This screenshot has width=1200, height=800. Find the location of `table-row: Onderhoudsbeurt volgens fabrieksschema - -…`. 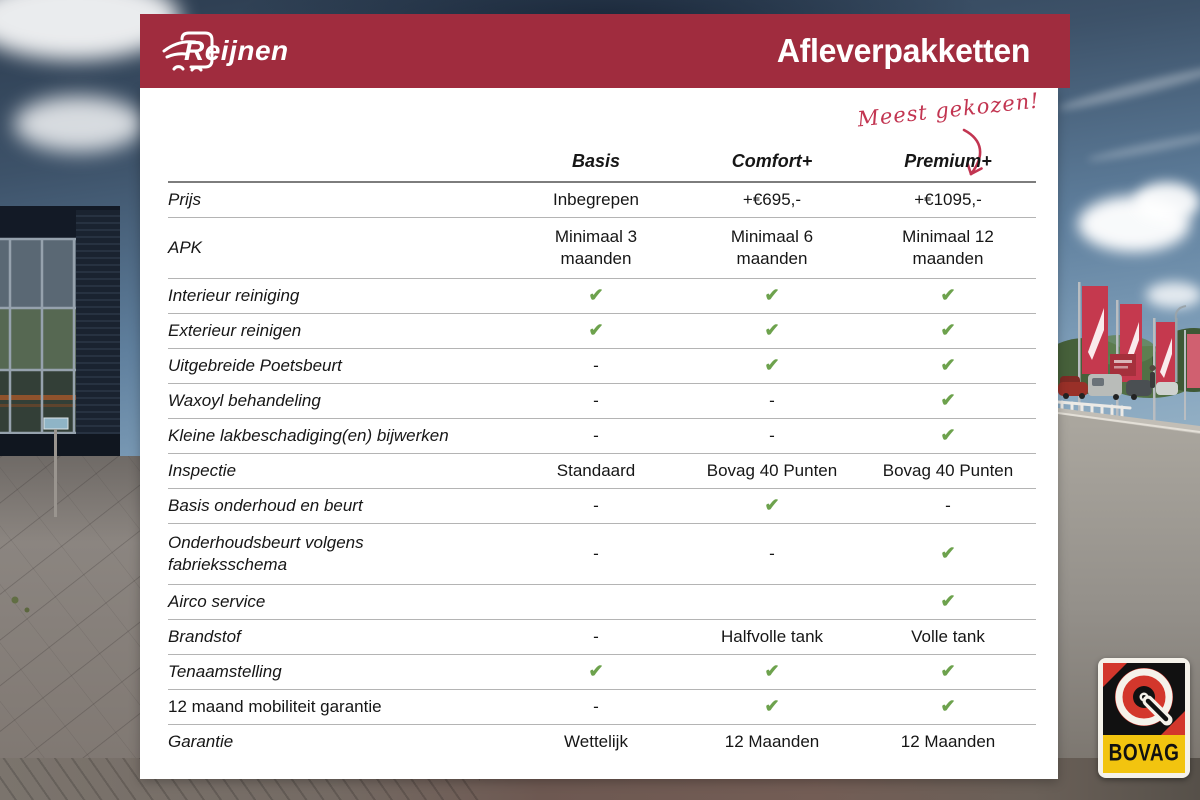

table-row: Onderhoudsbeurt volgens fabrieksschema - -… is located at coordinates (602, 554).